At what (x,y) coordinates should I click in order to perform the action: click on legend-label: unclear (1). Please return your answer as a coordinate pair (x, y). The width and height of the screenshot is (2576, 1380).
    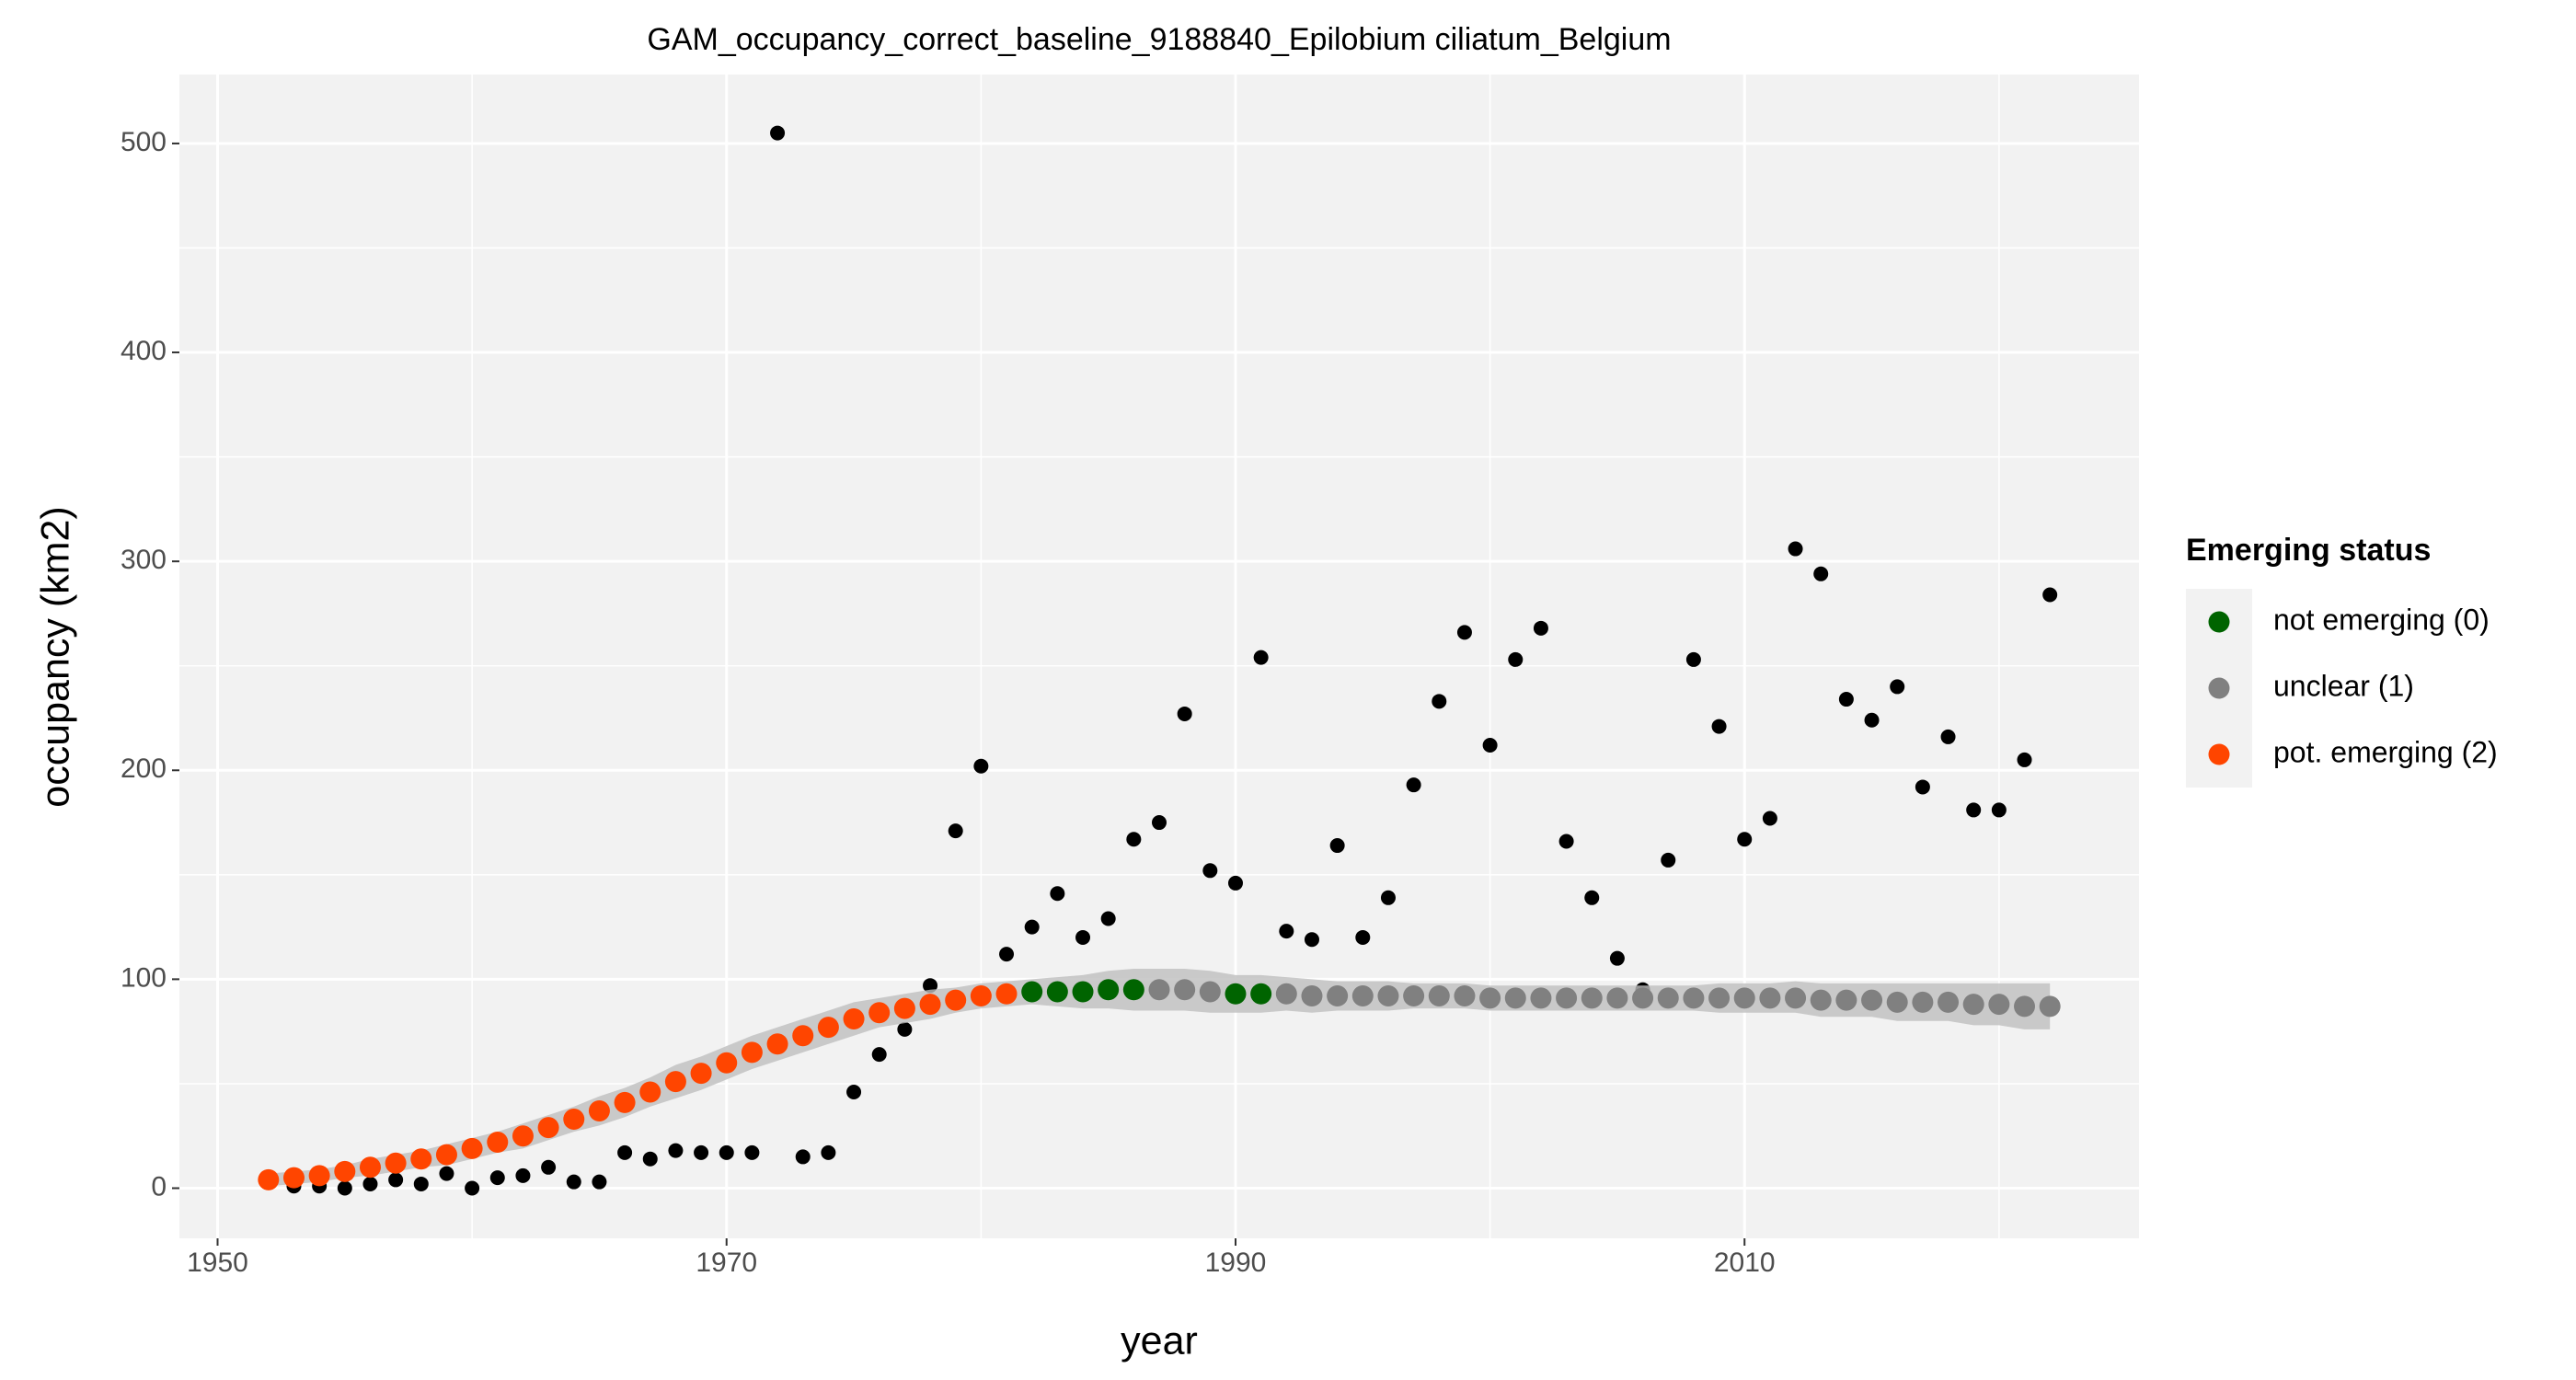
    Looking at the image, I should click on (2343, 685).